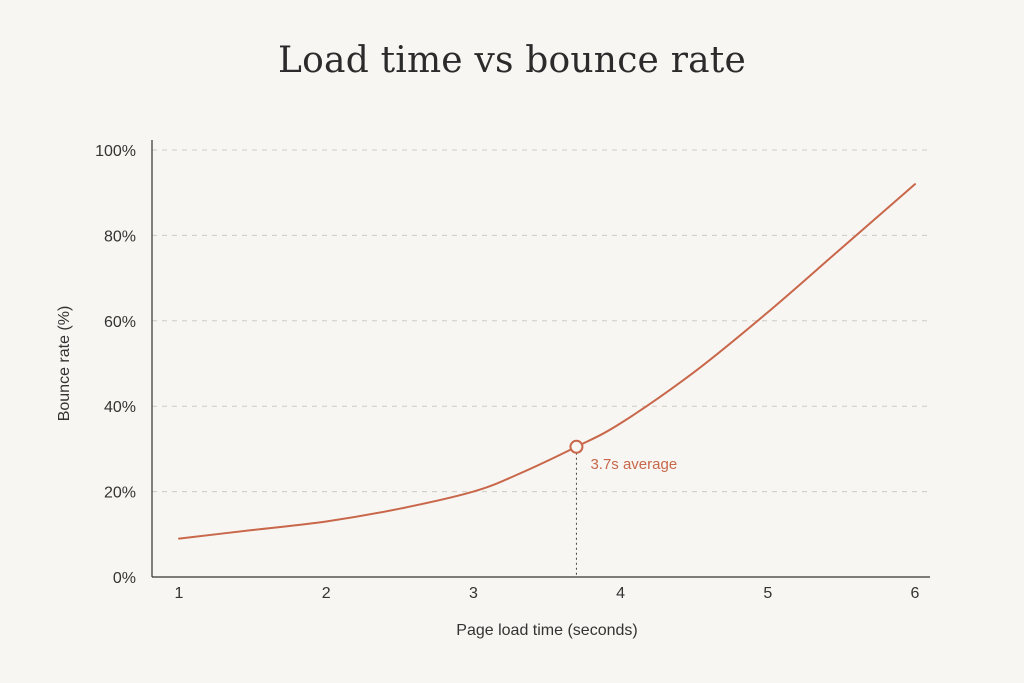  What do you see at coordinates (326, 593) in the screenshot?
I see `x-tick-label: 2` at bounding box center [326, 593].